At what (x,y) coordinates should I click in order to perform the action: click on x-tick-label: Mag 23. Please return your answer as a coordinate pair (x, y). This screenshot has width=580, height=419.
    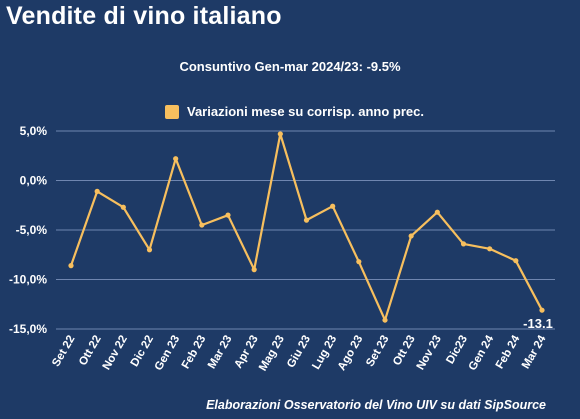
    Looking at the image, I should click on (272, 354).